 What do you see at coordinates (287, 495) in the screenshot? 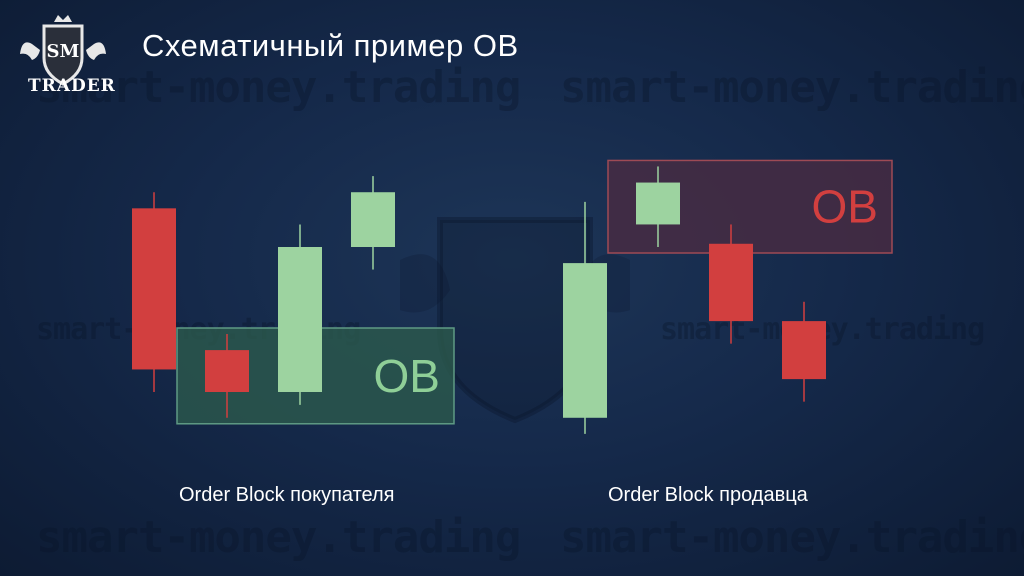
I see `buyer-caption: Order Block покупателя` at bounding box center [287, 495].